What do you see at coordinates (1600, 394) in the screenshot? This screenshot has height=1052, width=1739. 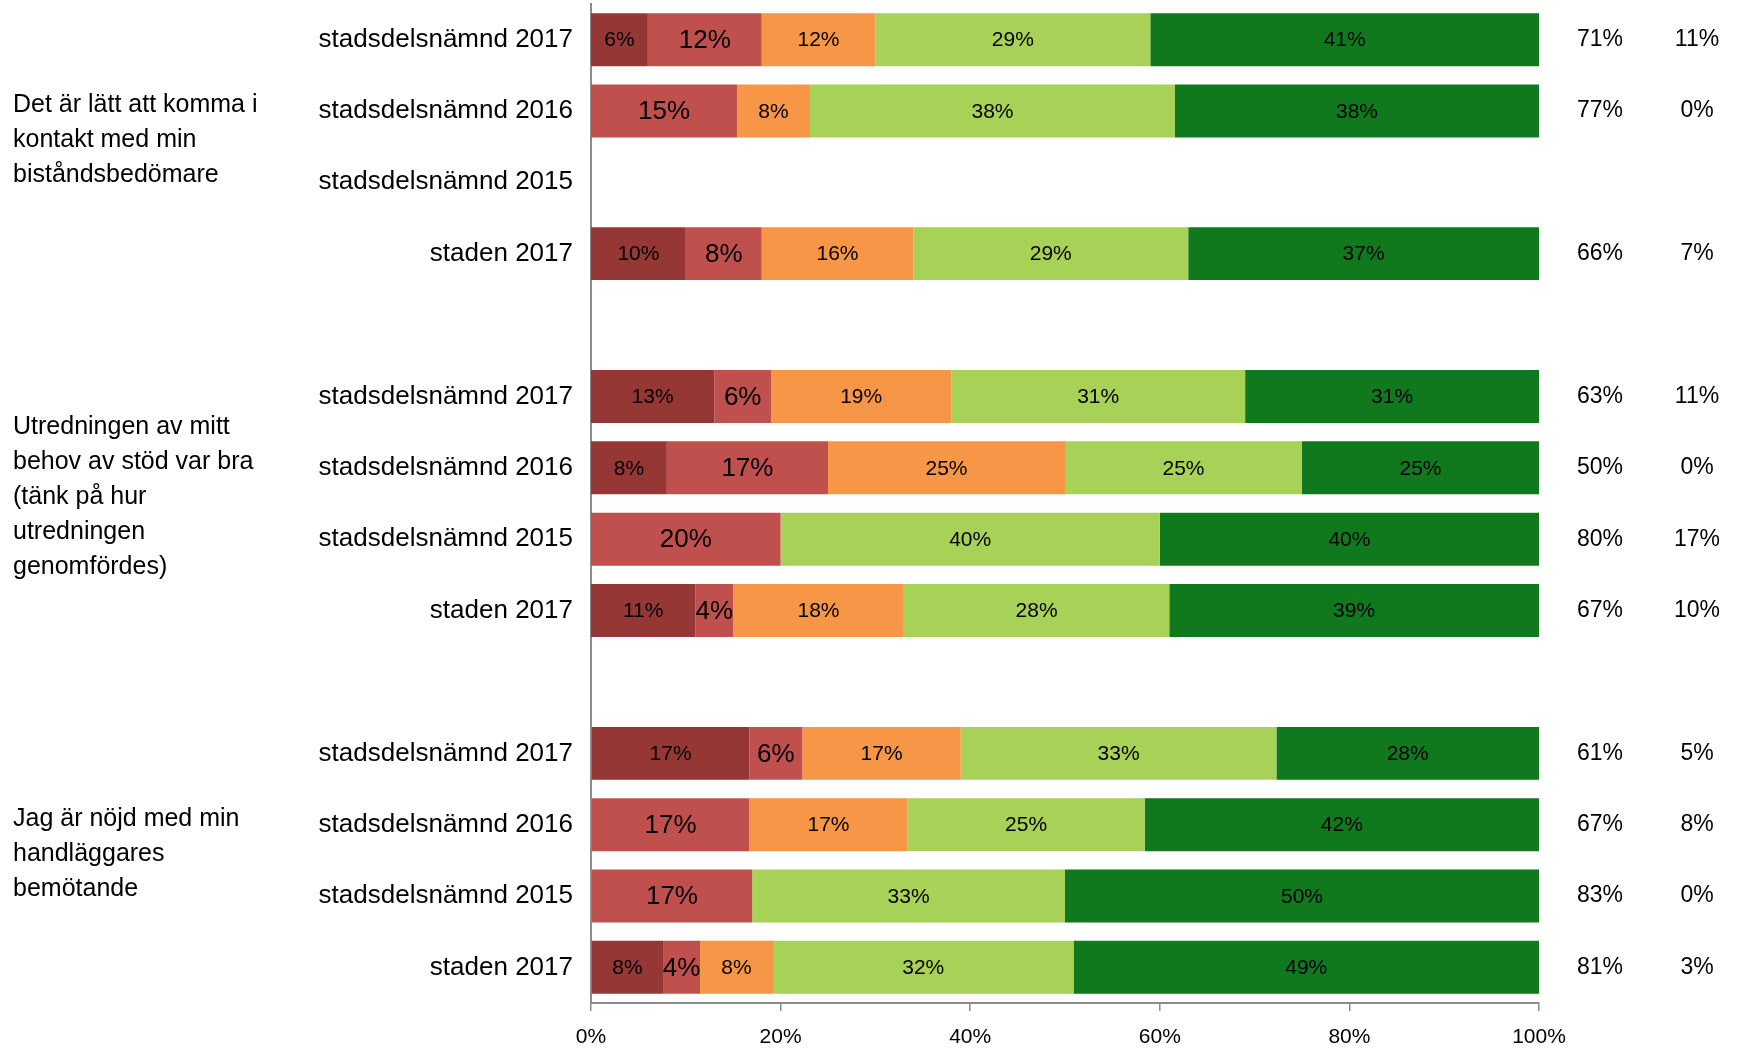 I see `text: 63%` at bounding box center [1600, 394].